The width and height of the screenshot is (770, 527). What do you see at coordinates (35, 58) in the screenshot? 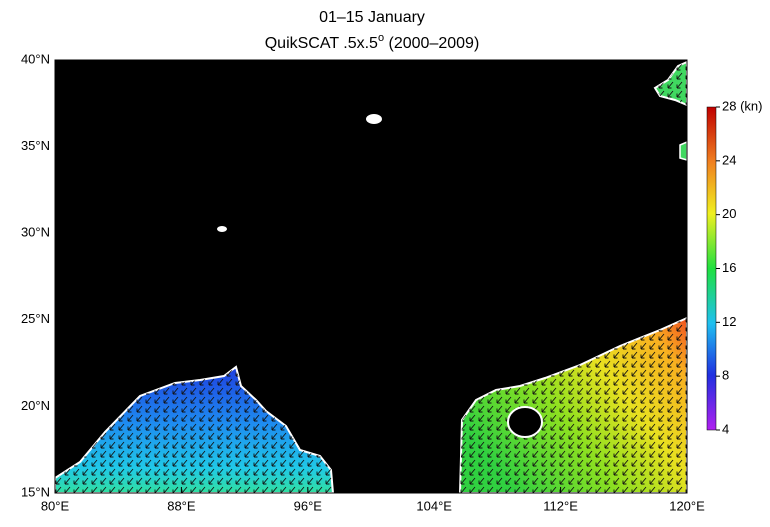
I see `y-tick-label: 40°N` at bounding box center [35, 58].